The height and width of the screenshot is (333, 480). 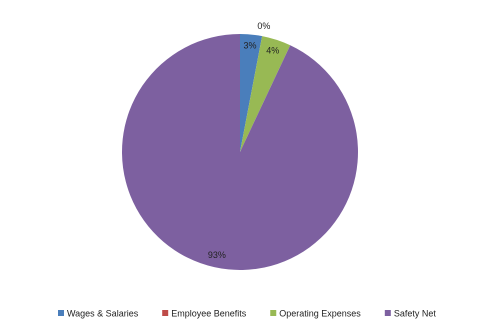 I want to click on legend-label: Safety Net, so click(x=415, y=313).